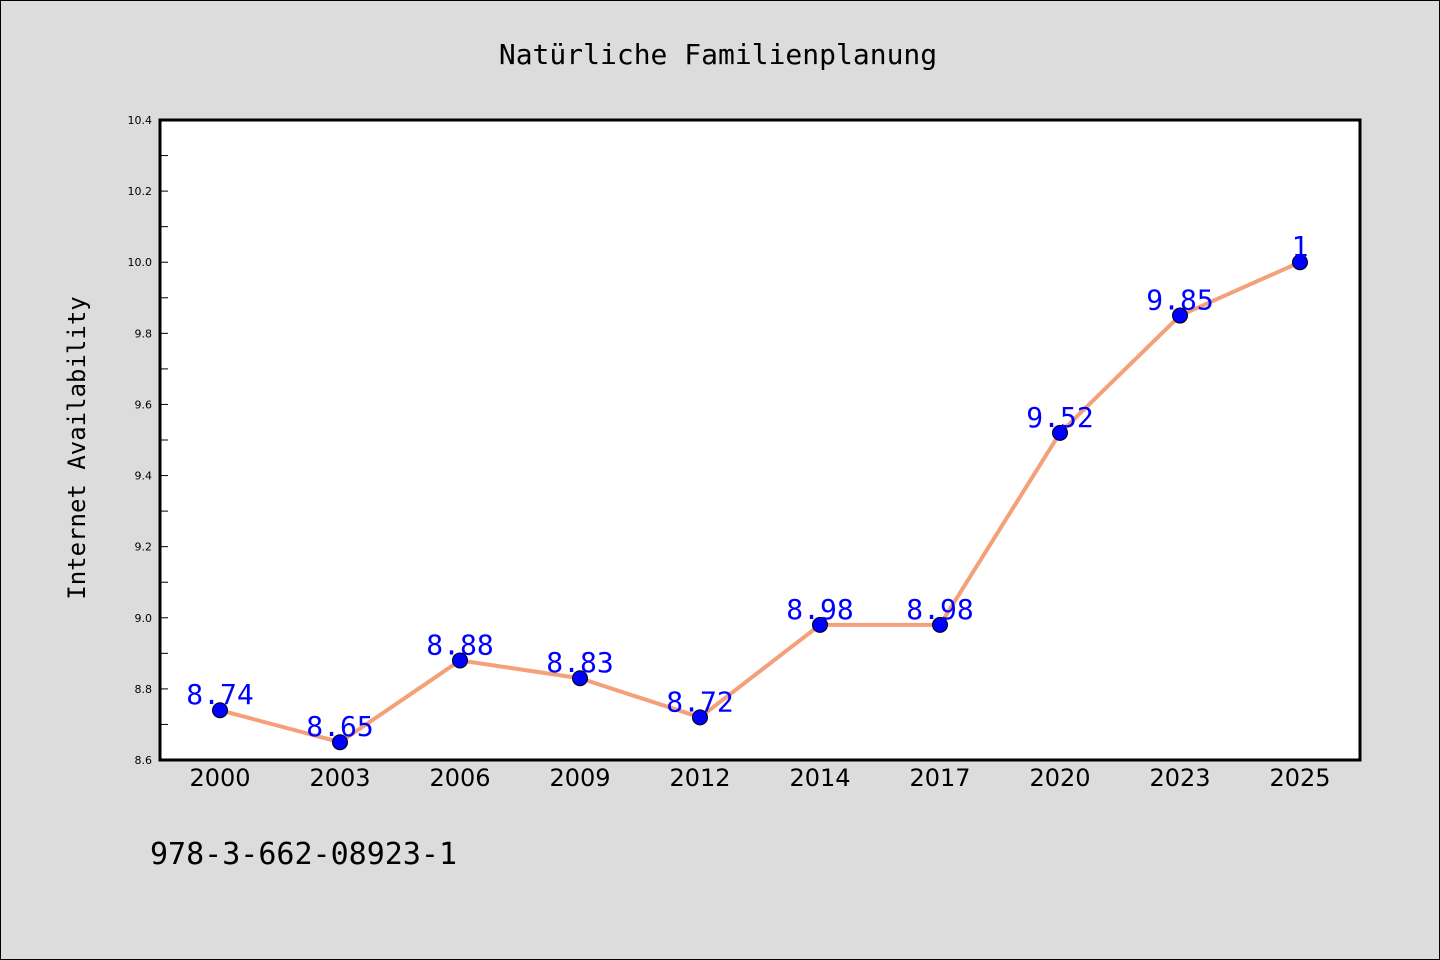  Describe the element at coordinates (718, 54) in the screenshot. I see `chart-title: Natürliche Familienplanung` at that location.